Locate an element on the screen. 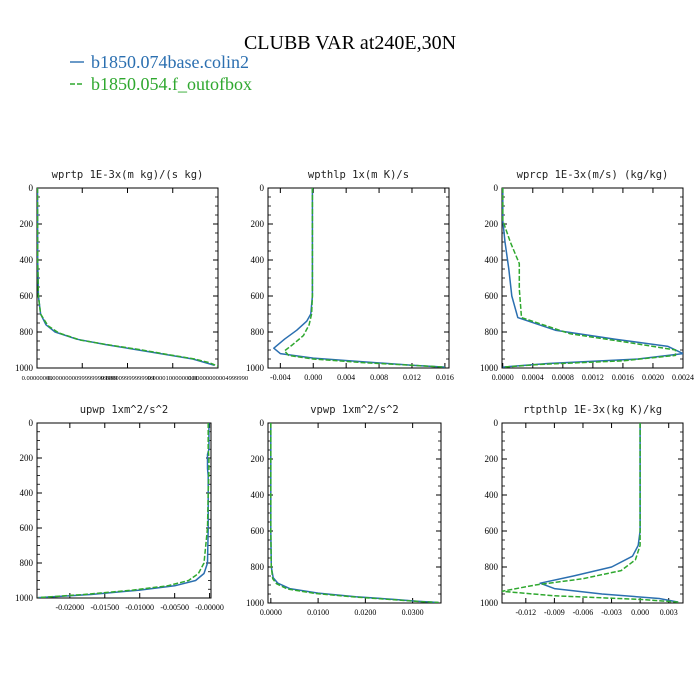 The image size is (700, 700). panel-title: rtpthlp 1E-3x(kg K)/kg is located at coordinates (592, 410).